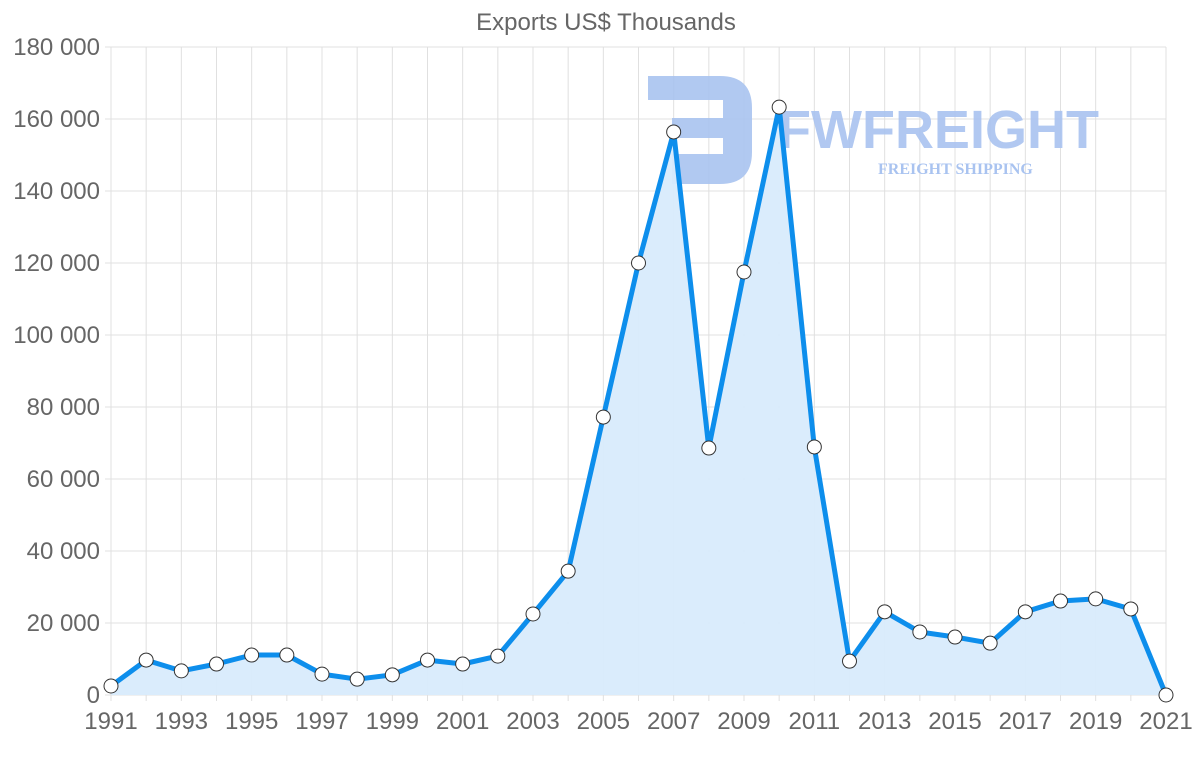  I want to click on x-tick-label: 2003, so click(532, 721).